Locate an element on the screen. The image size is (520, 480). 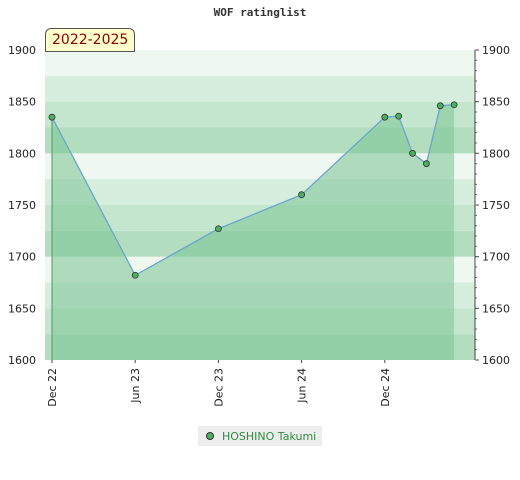
y-tick-right-1700: 1700 is located at coordinates (496, 257).